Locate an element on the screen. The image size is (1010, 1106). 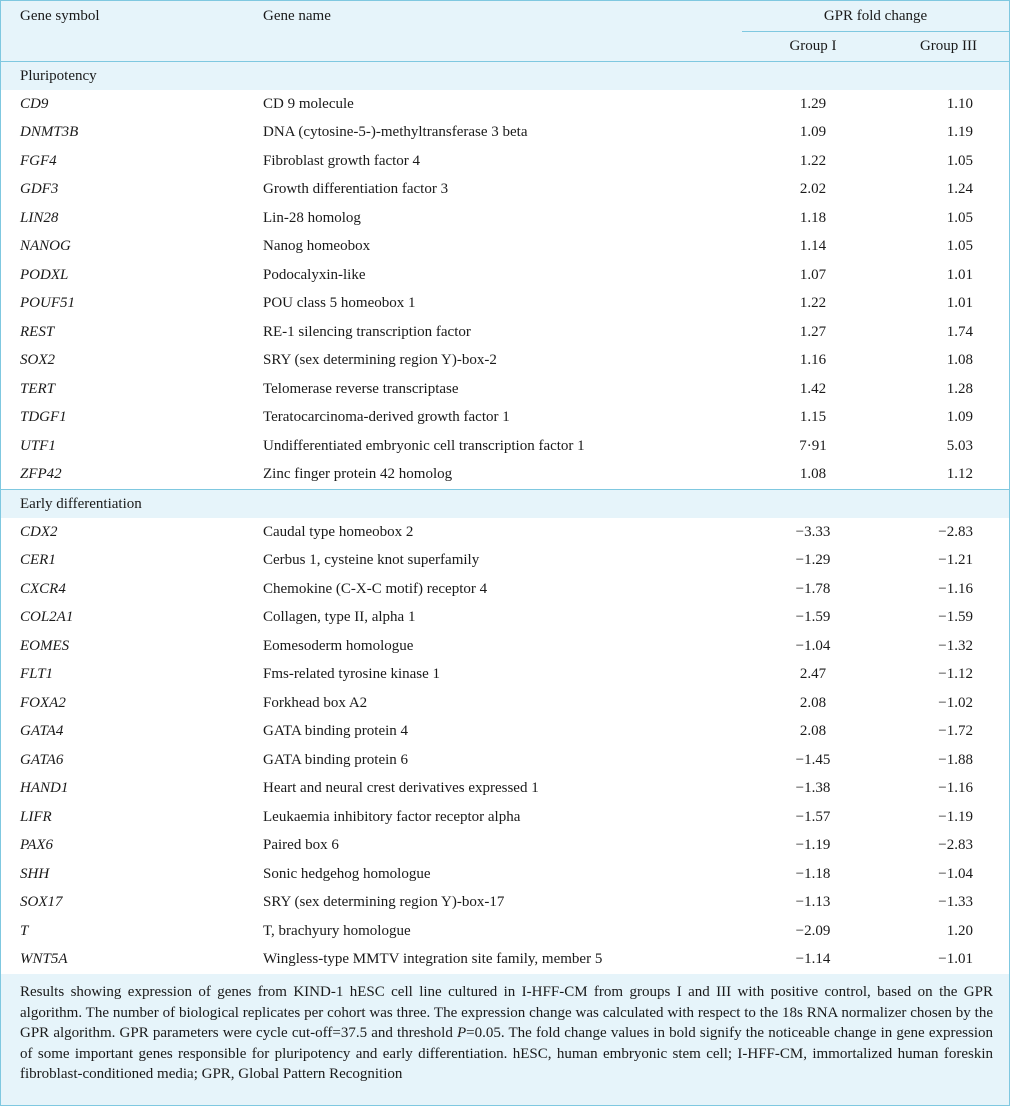
group-3-value: −1.01 is located at coordinates (943, 959).